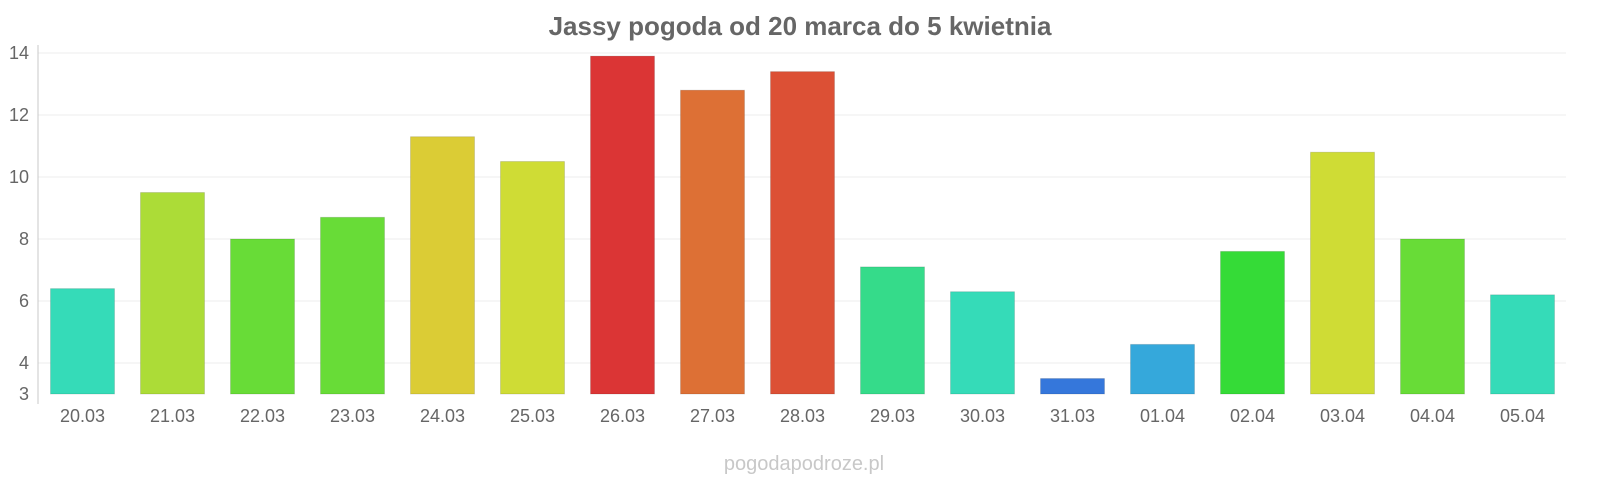  I want to click on x-tick-label: 27.03, so click(712, 416).